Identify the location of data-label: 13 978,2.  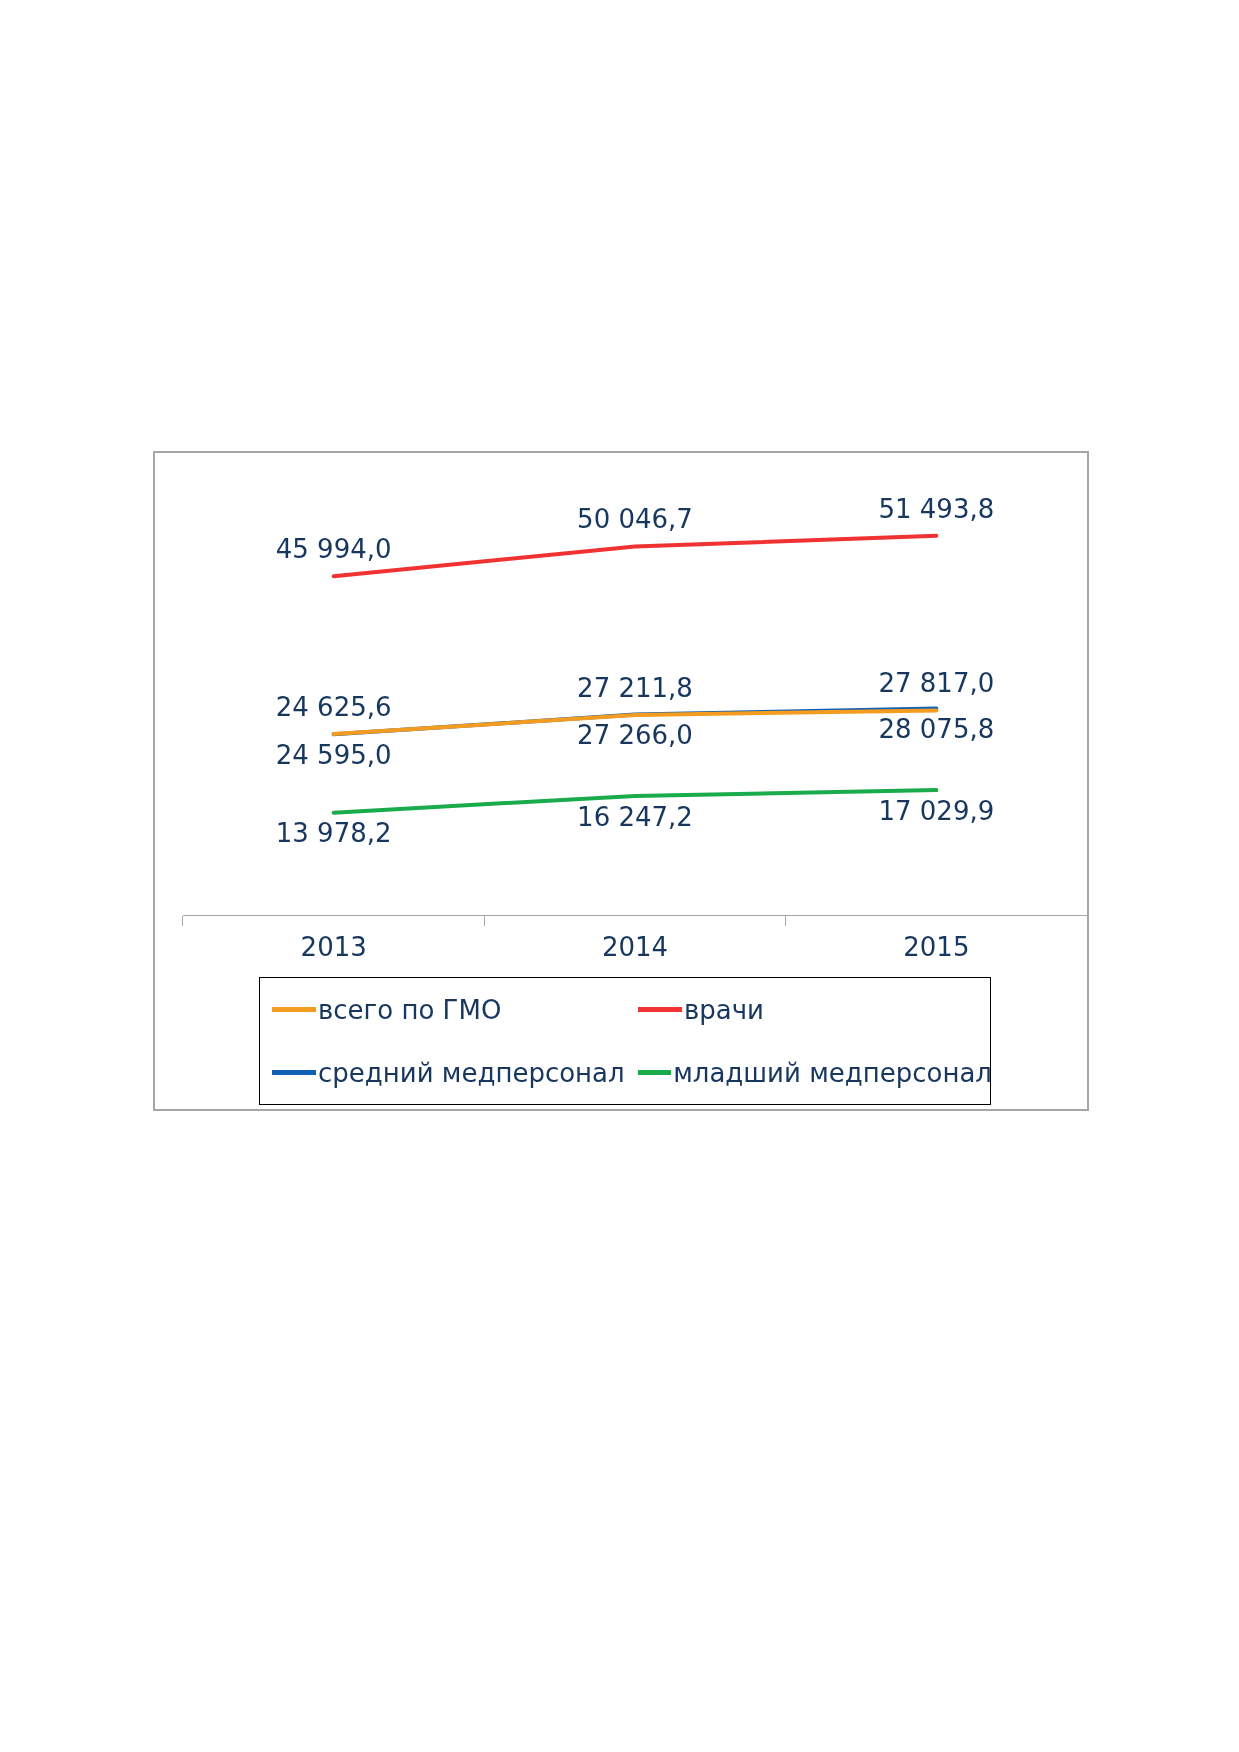
(333, 833).